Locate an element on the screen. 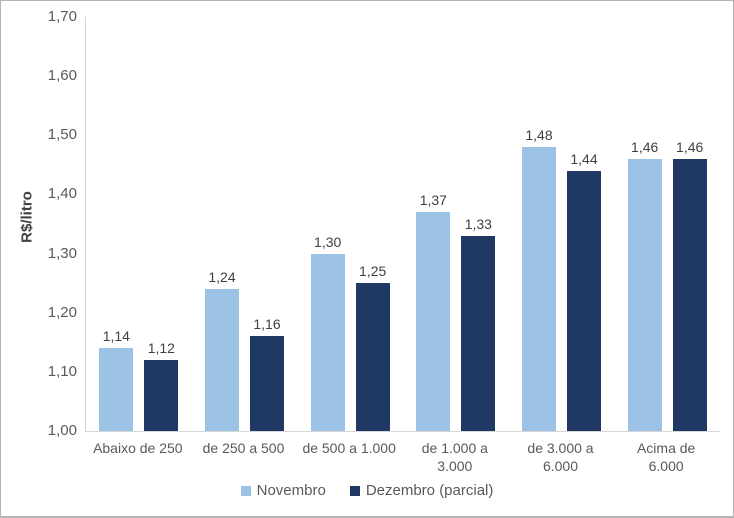  data-label: 1,25 is located at coordinates (373, 271).